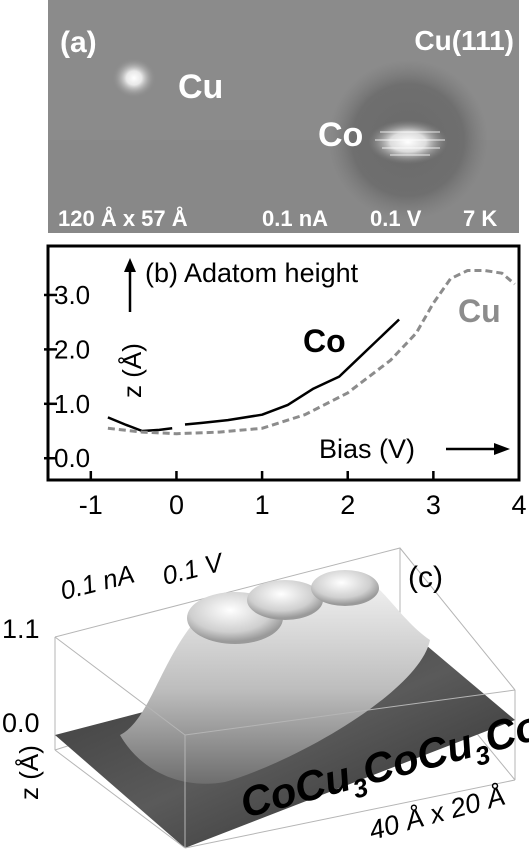 The image size is (529, 855). I want to click on panel-a-label: (a), so click(78, 42).